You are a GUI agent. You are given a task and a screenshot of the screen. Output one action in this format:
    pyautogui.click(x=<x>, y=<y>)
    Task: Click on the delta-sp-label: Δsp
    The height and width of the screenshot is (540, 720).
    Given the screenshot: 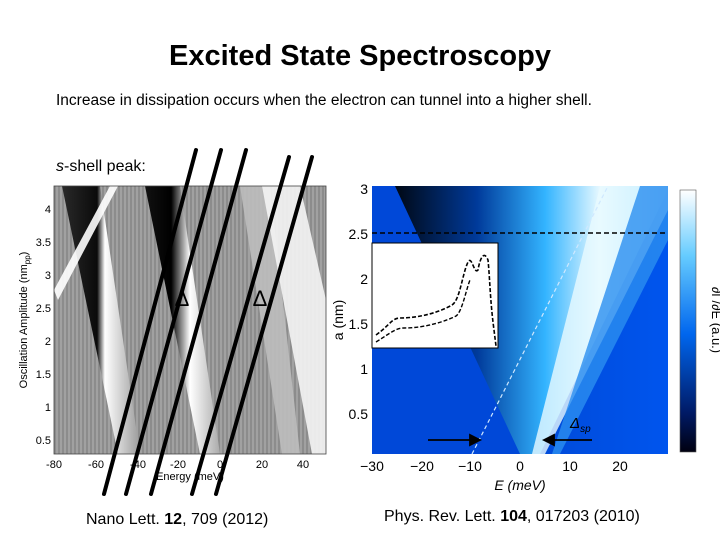 What is the action you would take?
    pyautogui.click(x=580, y=425)
    